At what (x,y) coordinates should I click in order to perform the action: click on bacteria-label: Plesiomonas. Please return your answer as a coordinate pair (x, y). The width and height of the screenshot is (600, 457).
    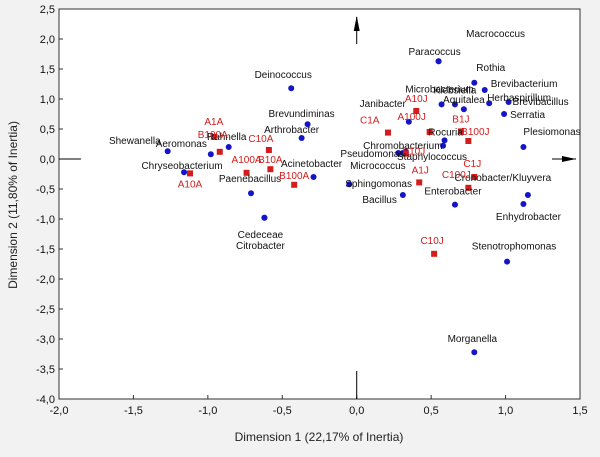
    Looking at the image, I should click on (551, 132).